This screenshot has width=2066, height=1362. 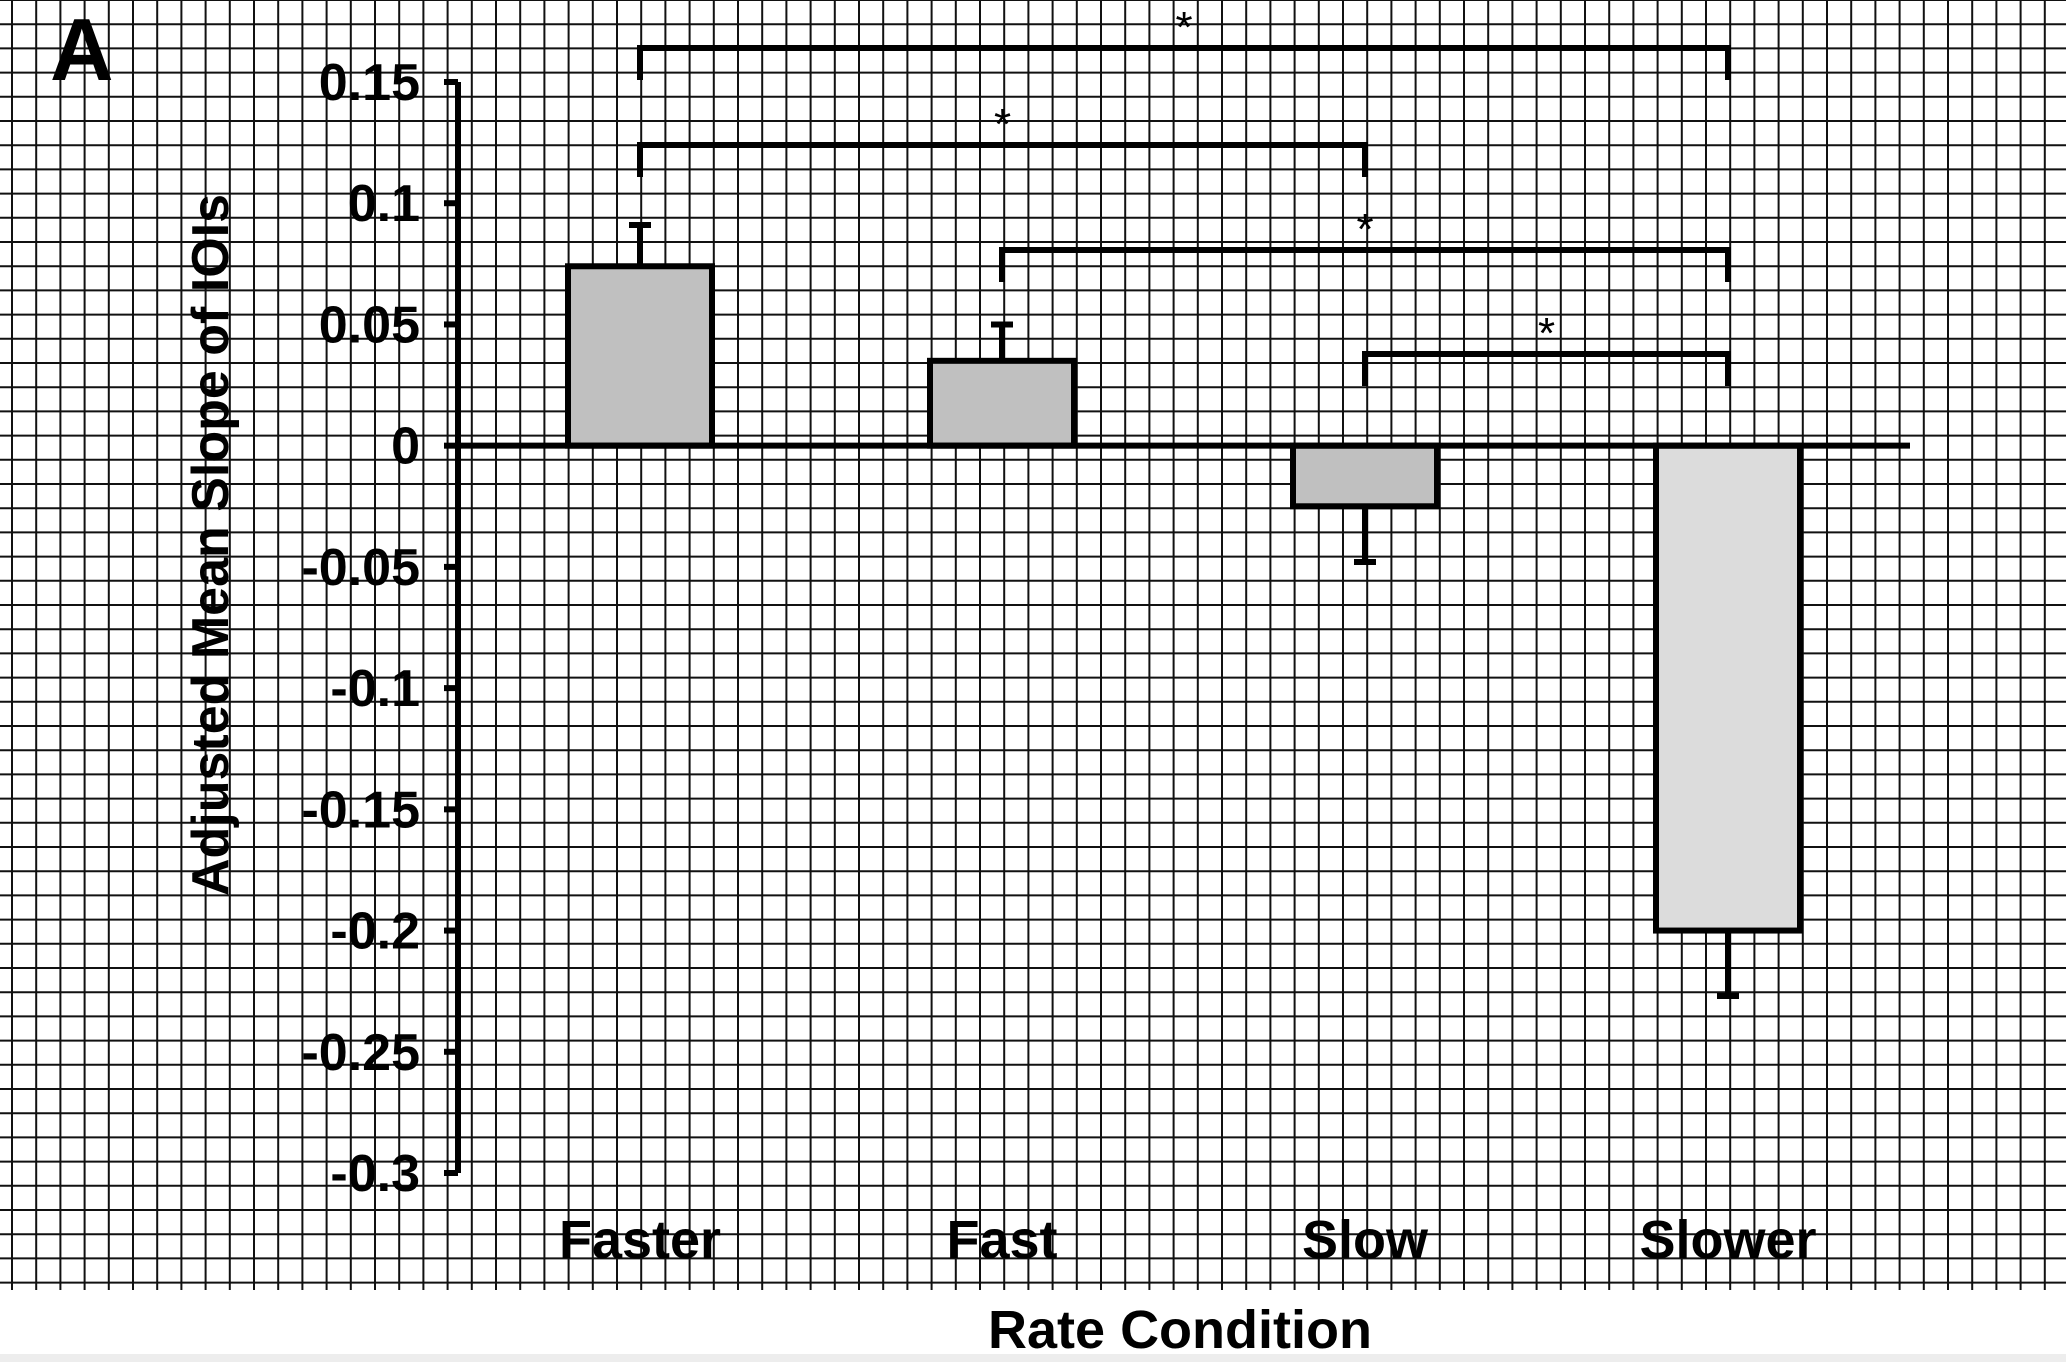 What do you see at coordinates (1728, 688) in the screenshot?
I see `bar-slower` at bounding box center [1728, 688].